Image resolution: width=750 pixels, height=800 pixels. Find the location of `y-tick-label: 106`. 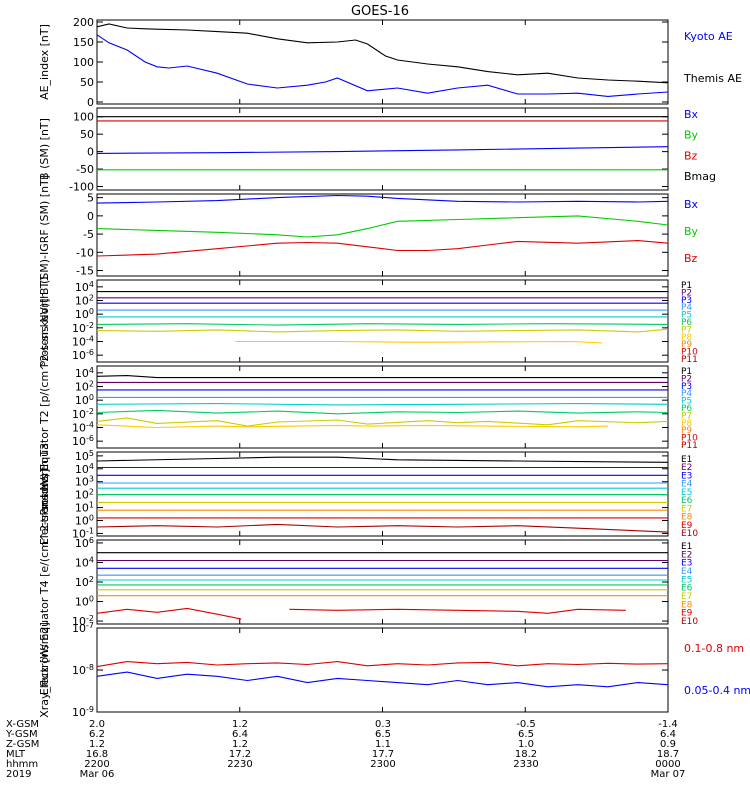

y-tick-label: 106 is located at coordinates (84, 543).